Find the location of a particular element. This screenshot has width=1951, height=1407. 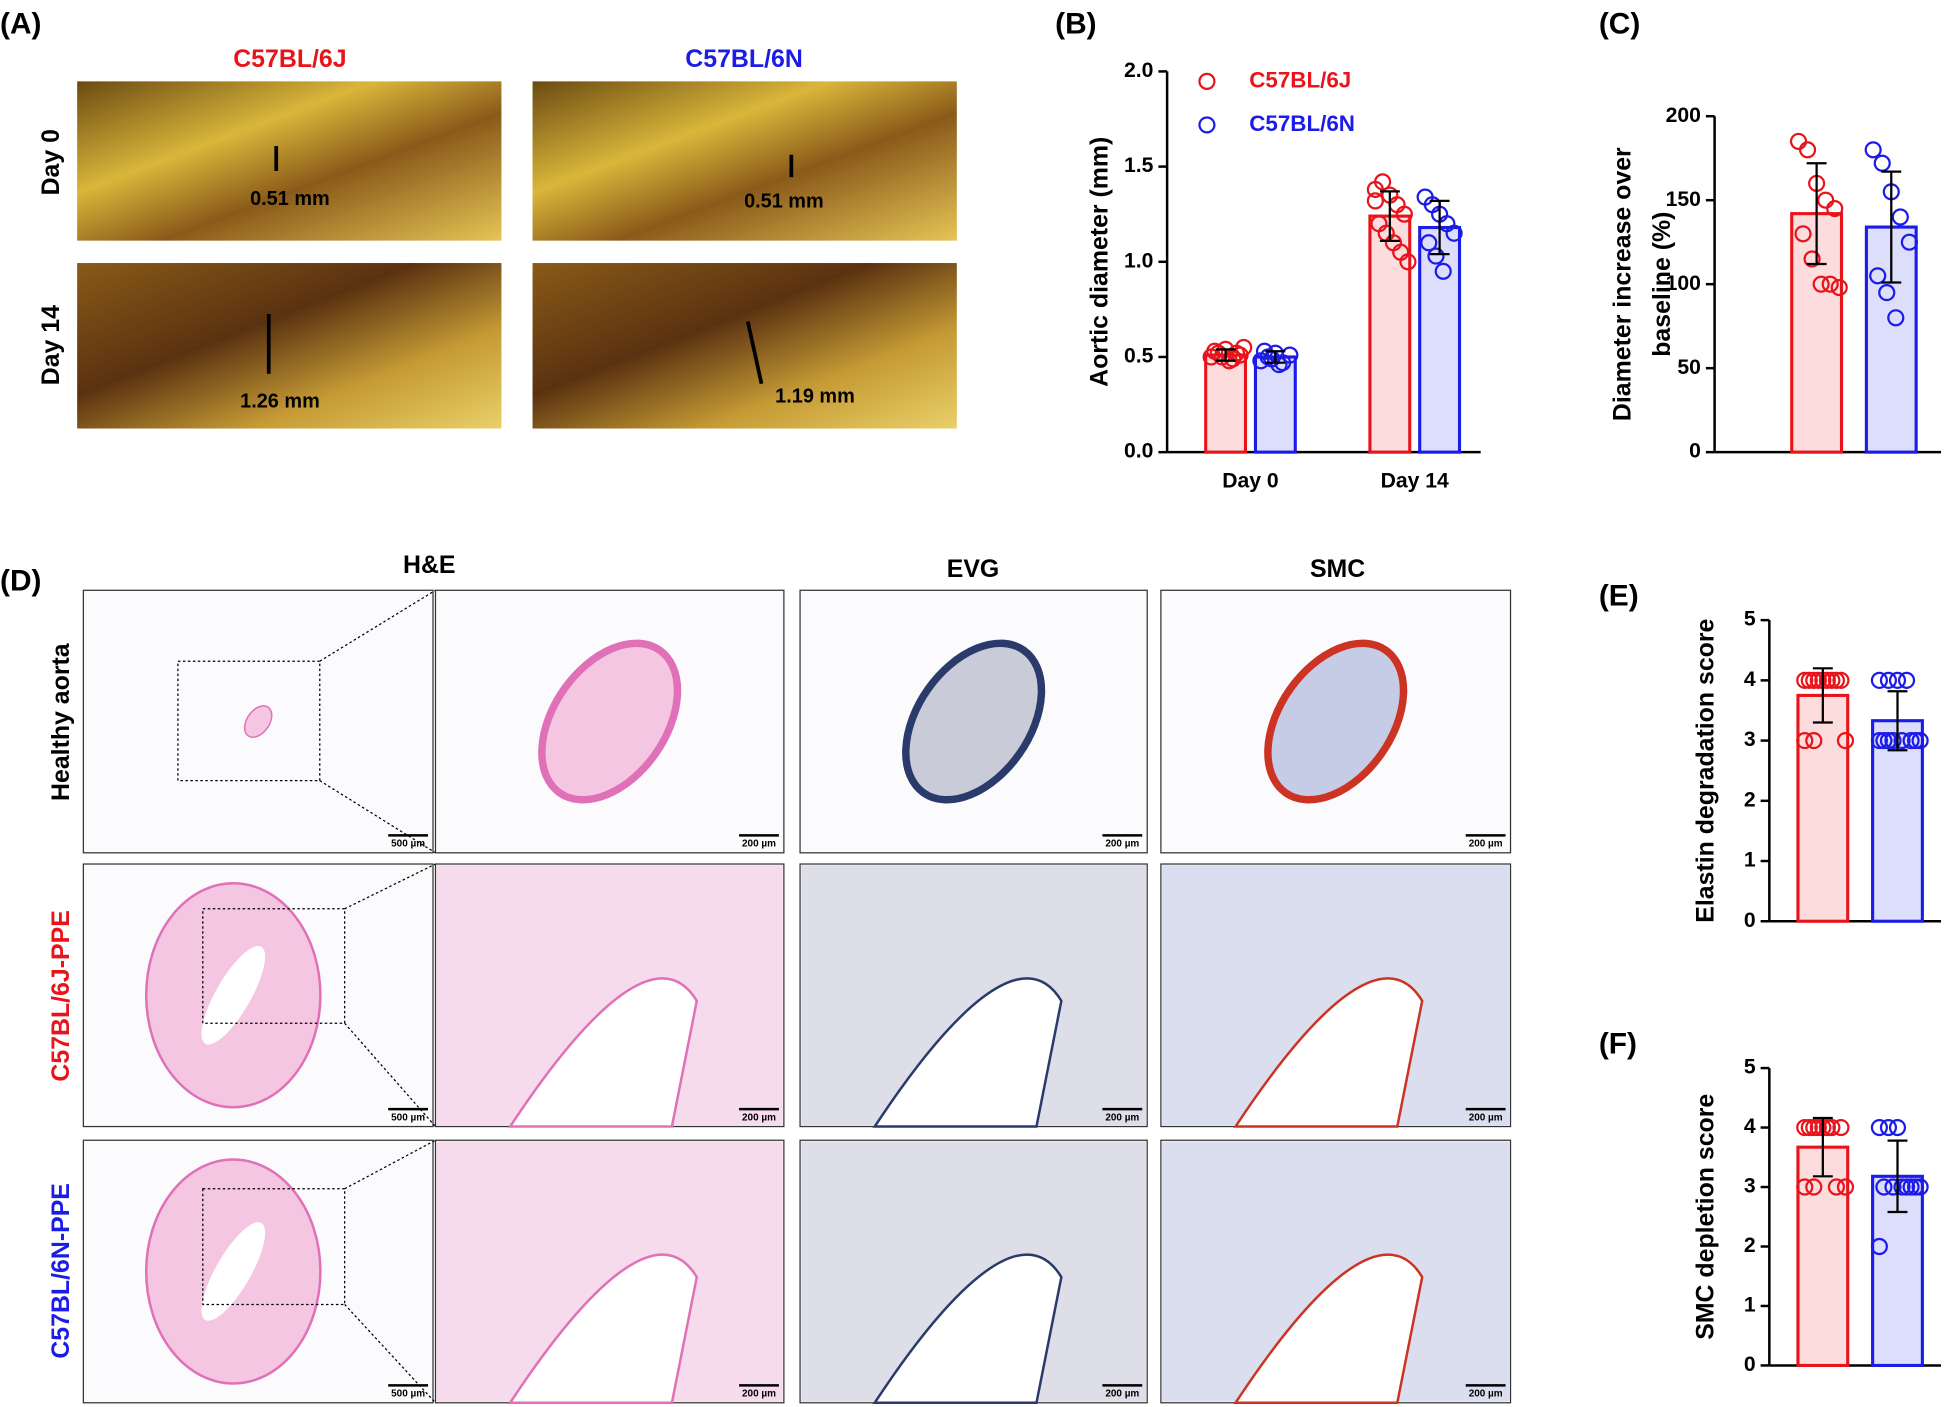

panel-label: (B) is located at coordinates (1075, 23).